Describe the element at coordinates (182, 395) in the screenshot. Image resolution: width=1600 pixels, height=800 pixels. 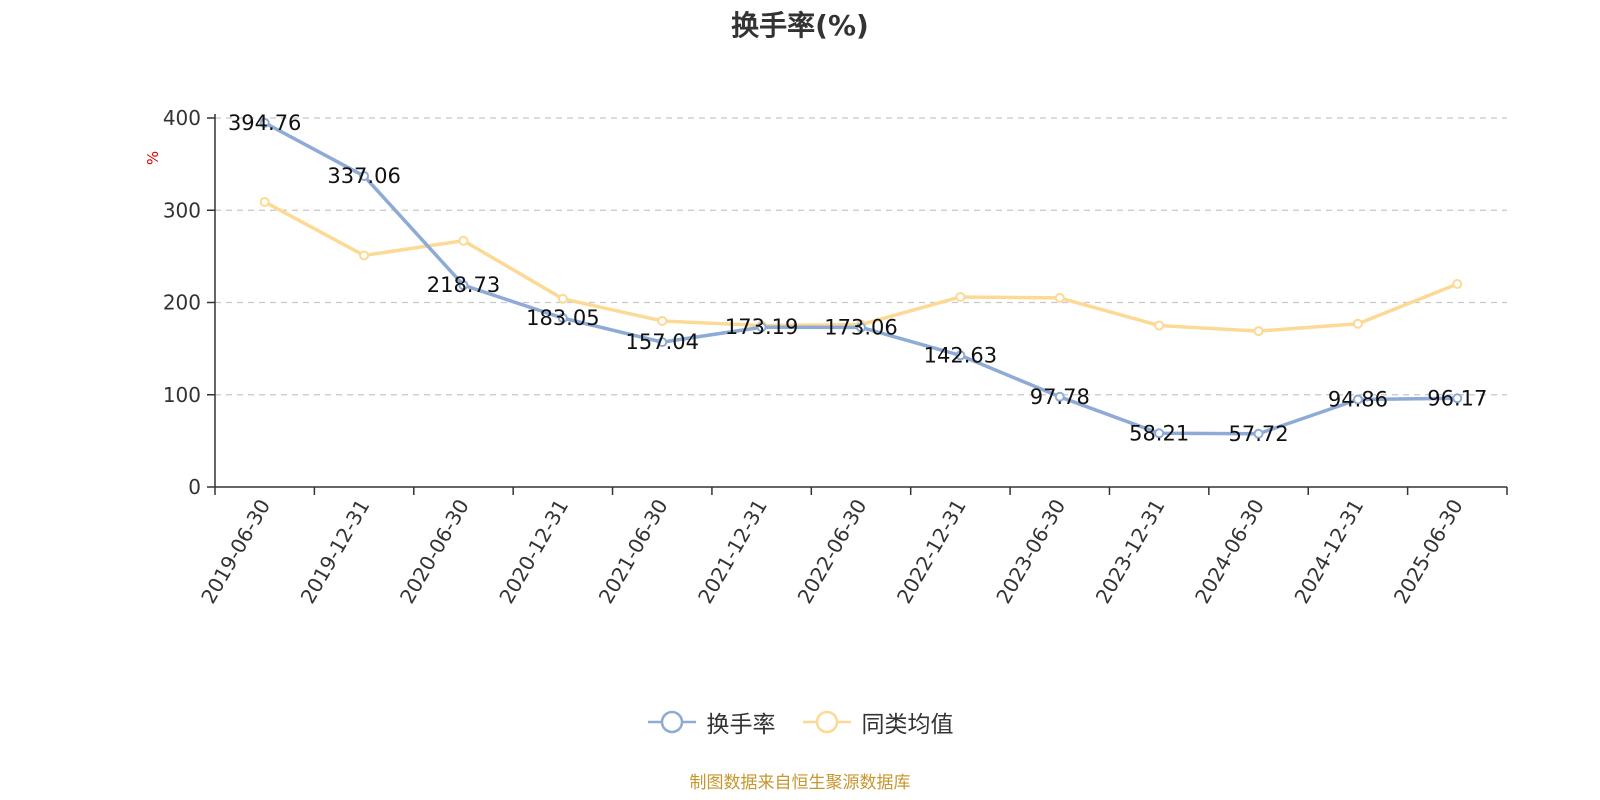
I see `y-tick-label: 100` at that location.